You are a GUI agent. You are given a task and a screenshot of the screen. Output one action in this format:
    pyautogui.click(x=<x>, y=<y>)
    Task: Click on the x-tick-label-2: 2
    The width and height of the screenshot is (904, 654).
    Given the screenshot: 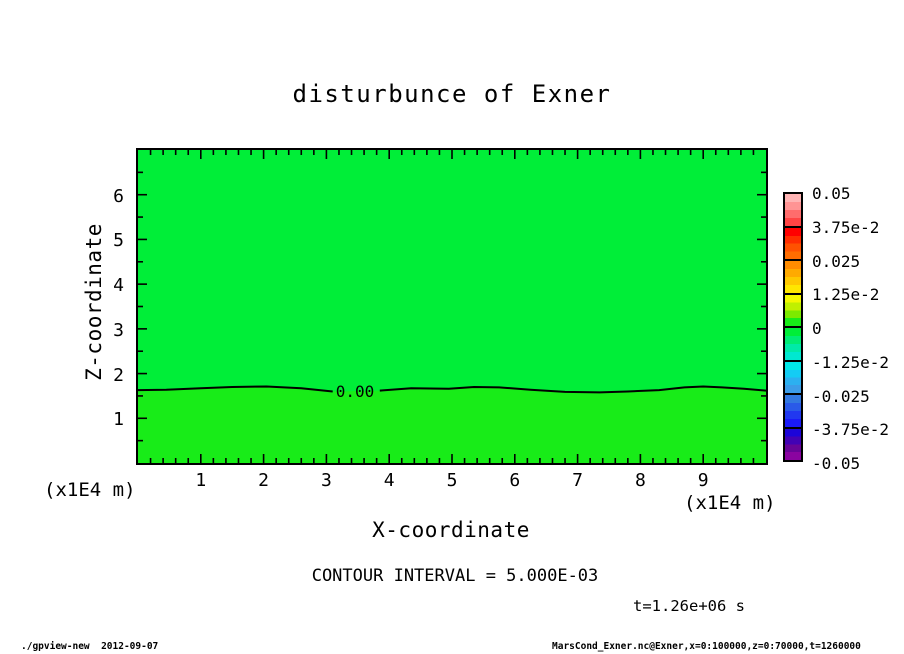 What is the action you would take?
    pyautogui.click(x=264, y=480)
    